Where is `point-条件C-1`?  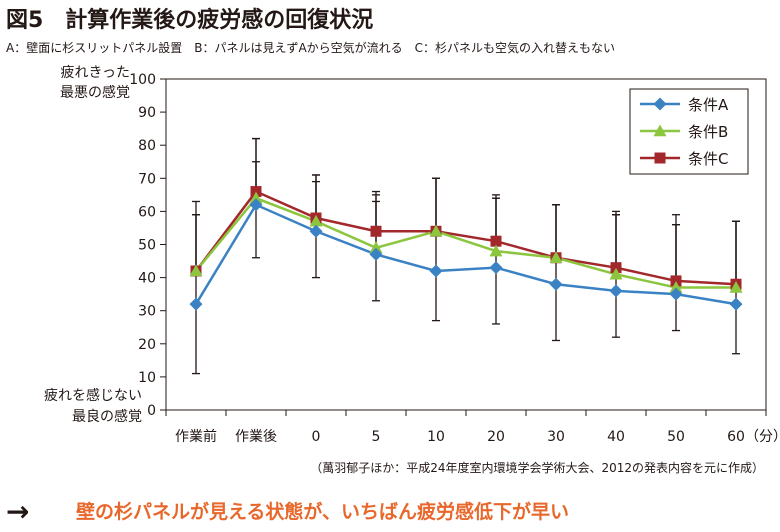
point-条件C-1 is located at coordinates (256, 192).